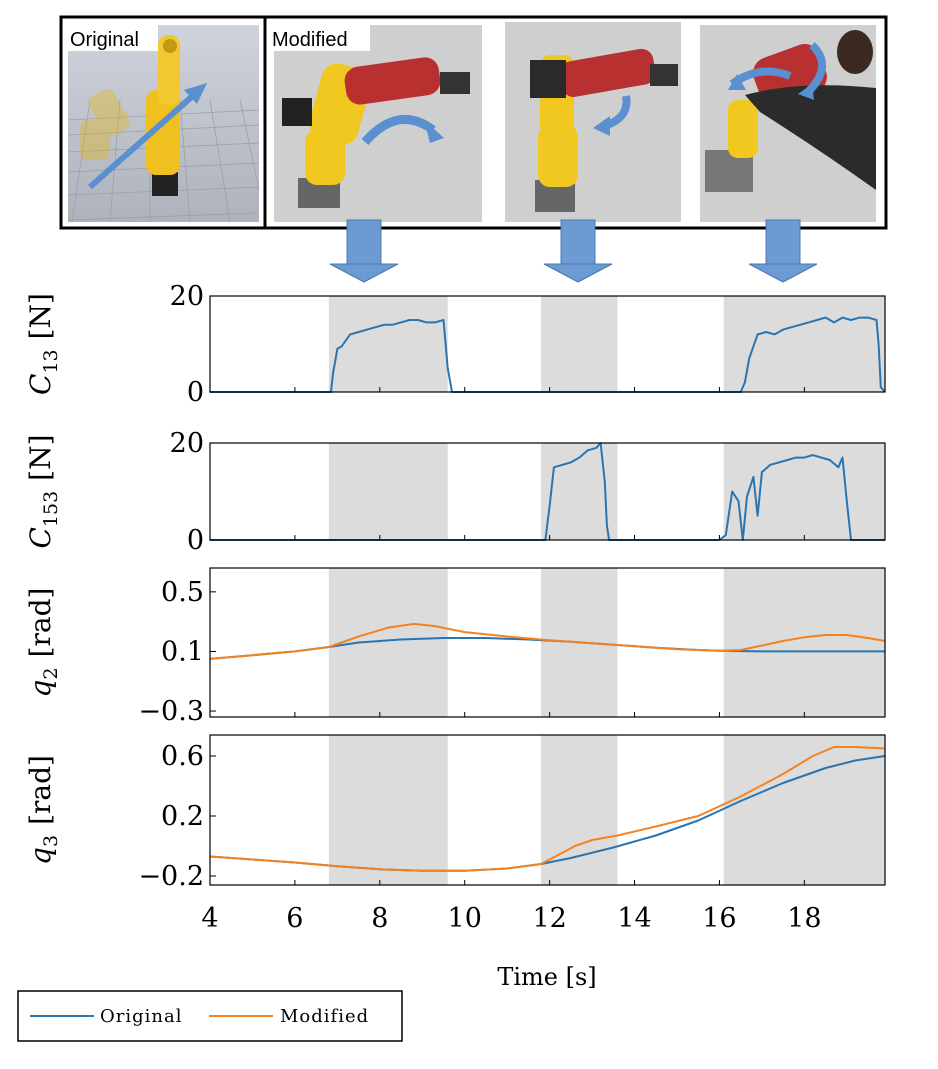 This screenshot has height=1069, width=938. What do you see at coordinates (182, 592) in the screenshot?
I see `y-tick-label: 0.5` at bounding box center [182, 592].